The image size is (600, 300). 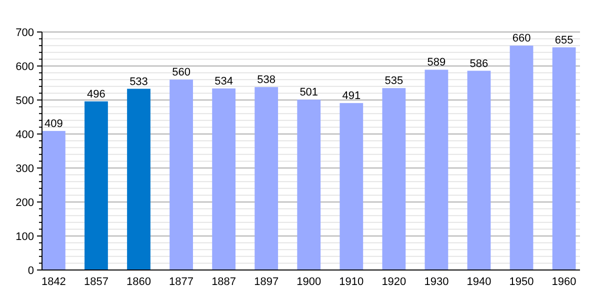 I want to click on y-tick-label: 700, so click(x=25, y=32).